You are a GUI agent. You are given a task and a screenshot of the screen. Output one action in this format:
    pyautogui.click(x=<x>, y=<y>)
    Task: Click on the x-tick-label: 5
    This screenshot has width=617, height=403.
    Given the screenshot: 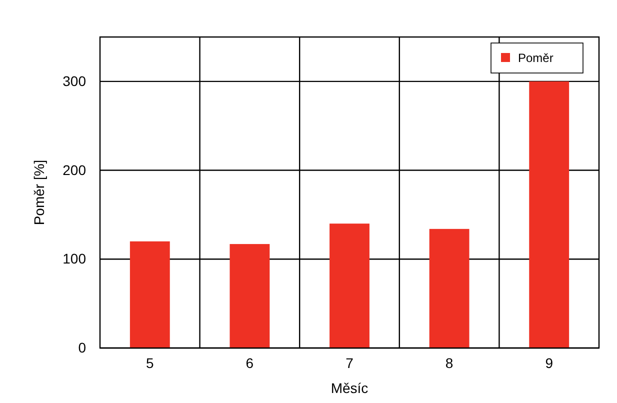 What is the action you would take?
    pyautogui.click(x=150, y=362)
    